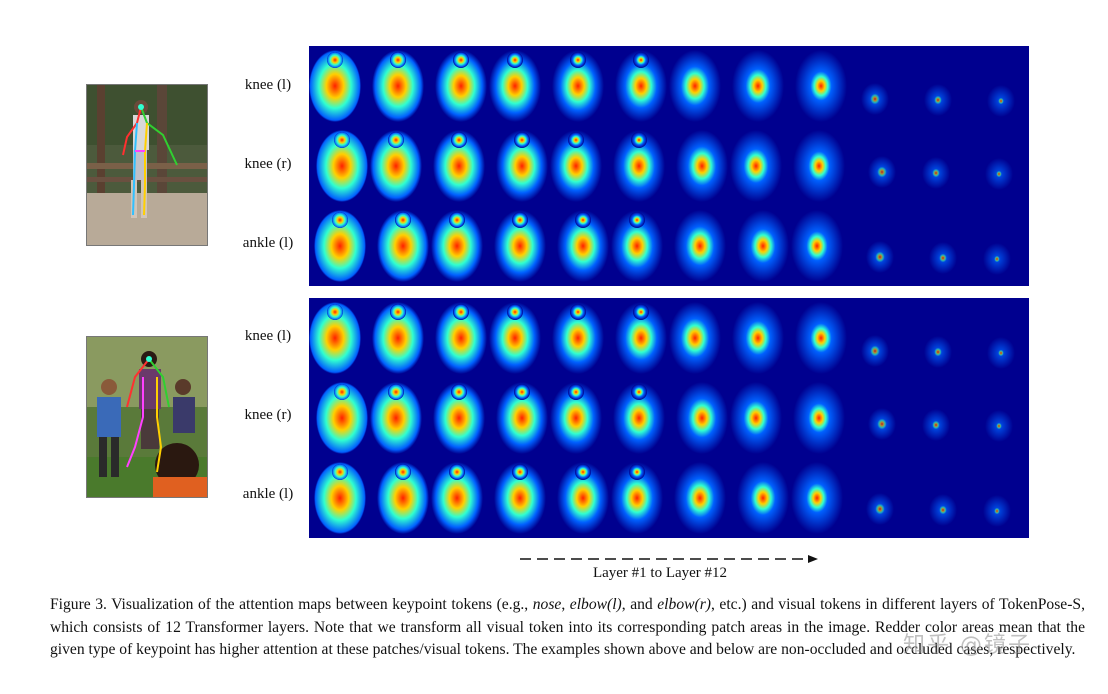 The height and width of the screenshot is (694, 1108). I want to click on caption-part-2: ,, so click(565, 604).